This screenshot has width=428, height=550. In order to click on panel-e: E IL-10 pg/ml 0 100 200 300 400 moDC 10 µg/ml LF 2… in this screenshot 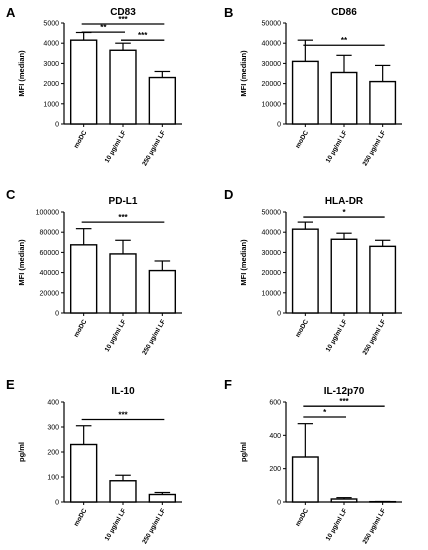, I will do `click(94, 461)`.